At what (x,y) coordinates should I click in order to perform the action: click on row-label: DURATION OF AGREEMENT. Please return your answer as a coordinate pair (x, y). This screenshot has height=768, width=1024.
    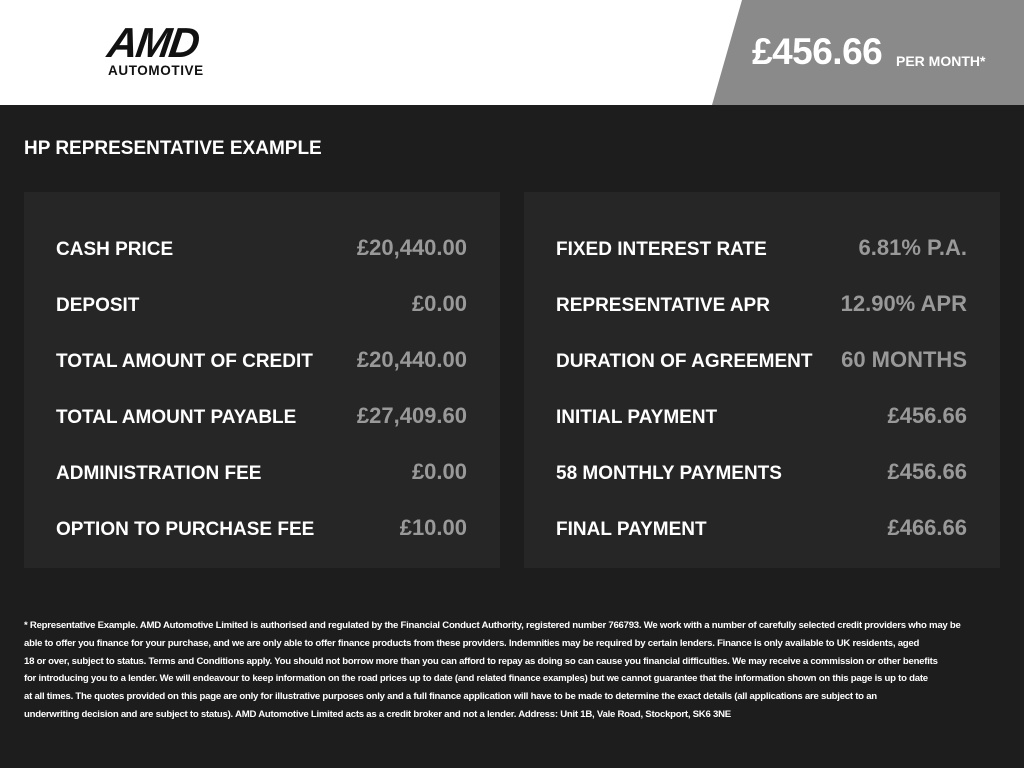
    Looking at the image, I should click on (684, 361).